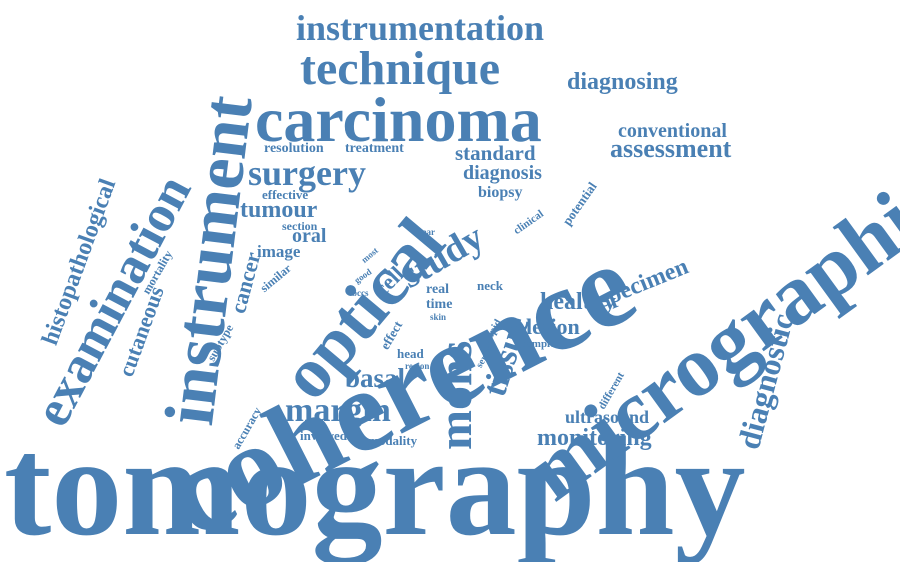 This screenshot has width=900, height=562. I want to click on word-assessment: assessment, so click(671, 148).